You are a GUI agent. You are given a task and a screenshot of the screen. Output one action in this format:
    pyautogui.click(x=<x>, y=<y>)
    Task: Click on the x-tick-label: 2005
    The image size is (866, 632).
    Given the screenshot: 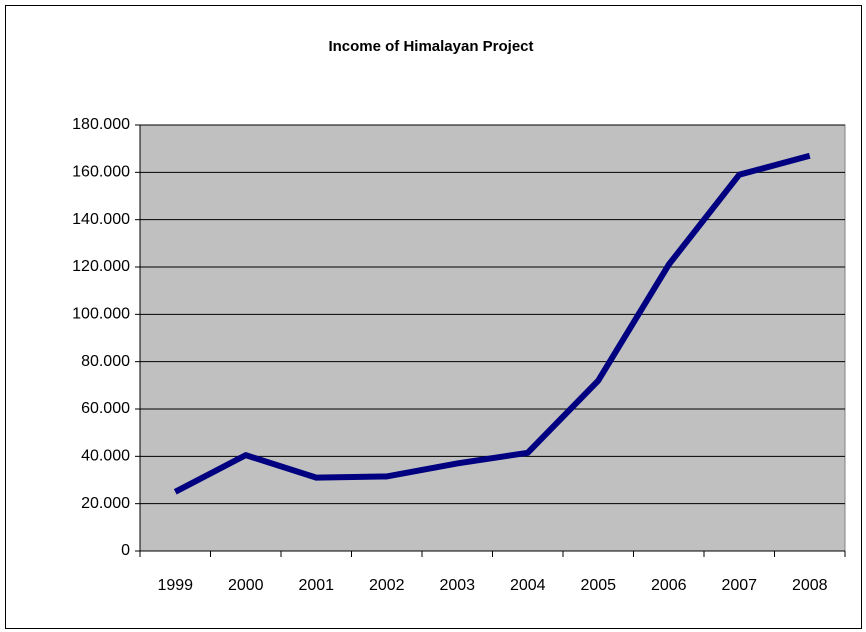 What is the action you would take?
    pyautogui.click(x=598, y=585)
    